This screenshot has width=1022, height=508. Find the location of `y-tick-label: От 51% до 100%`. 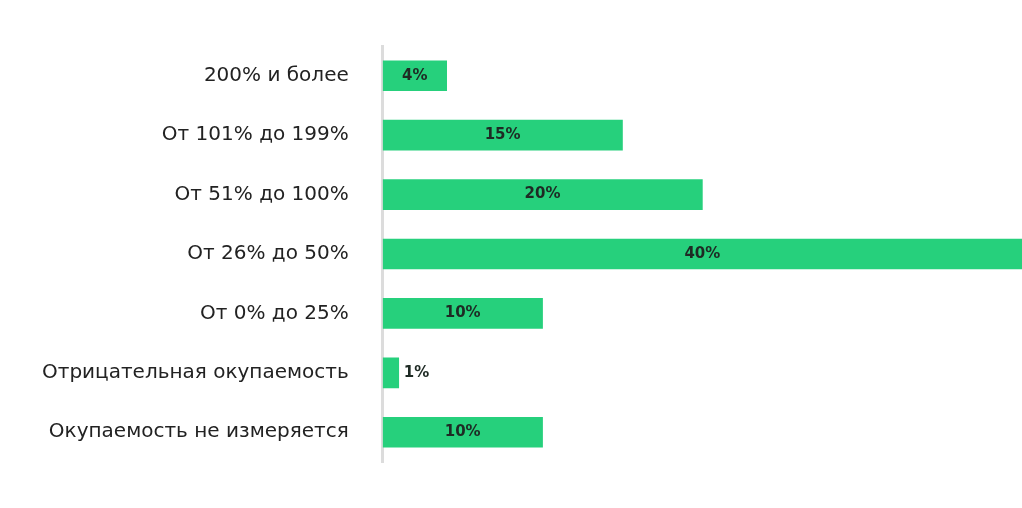

y-tick-label: От 51% до 100% is located at coordinates (261, 192).